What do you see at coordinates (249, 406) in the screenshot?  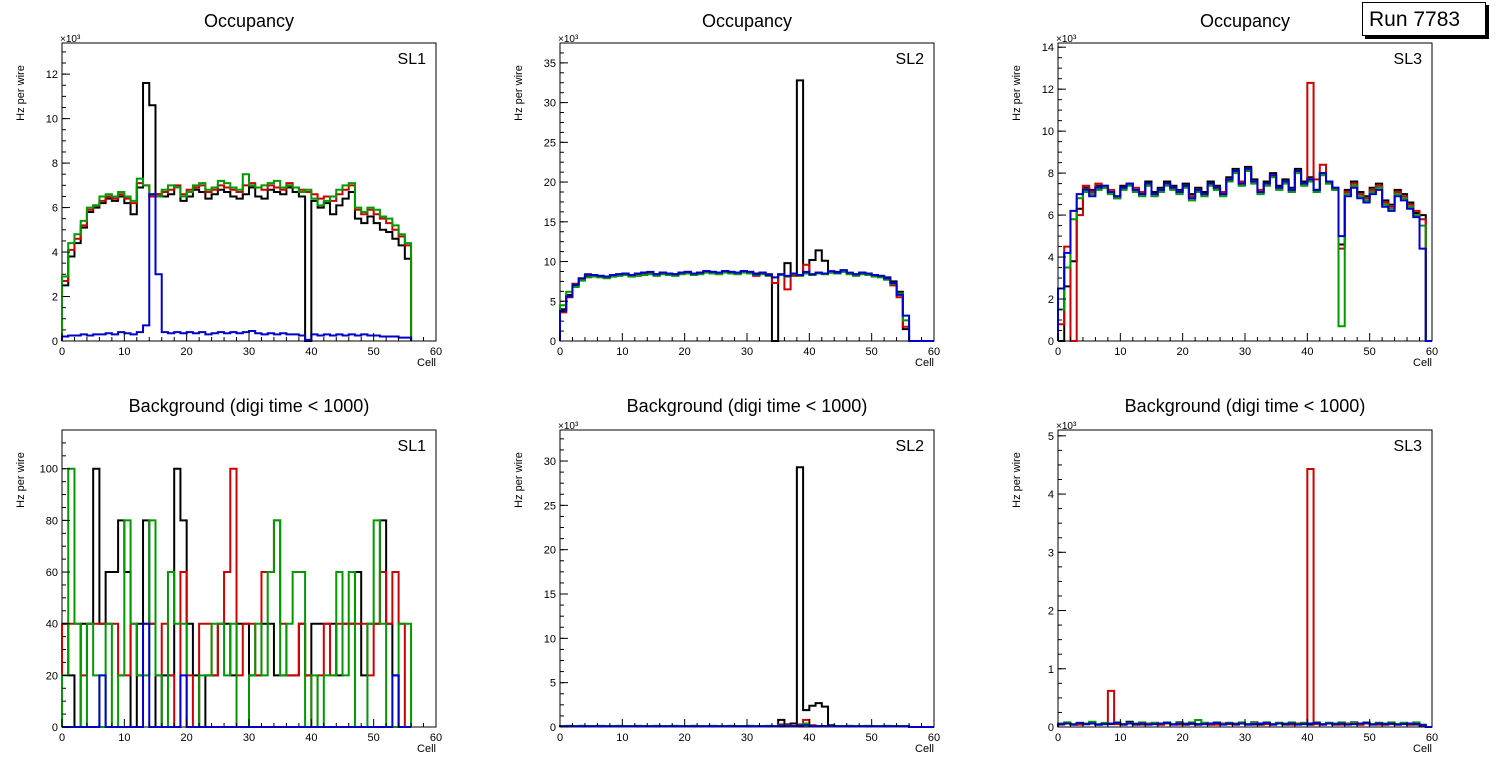 I see `chart-title: Background (digi time < 1000)` at bounding box center [249, 406].